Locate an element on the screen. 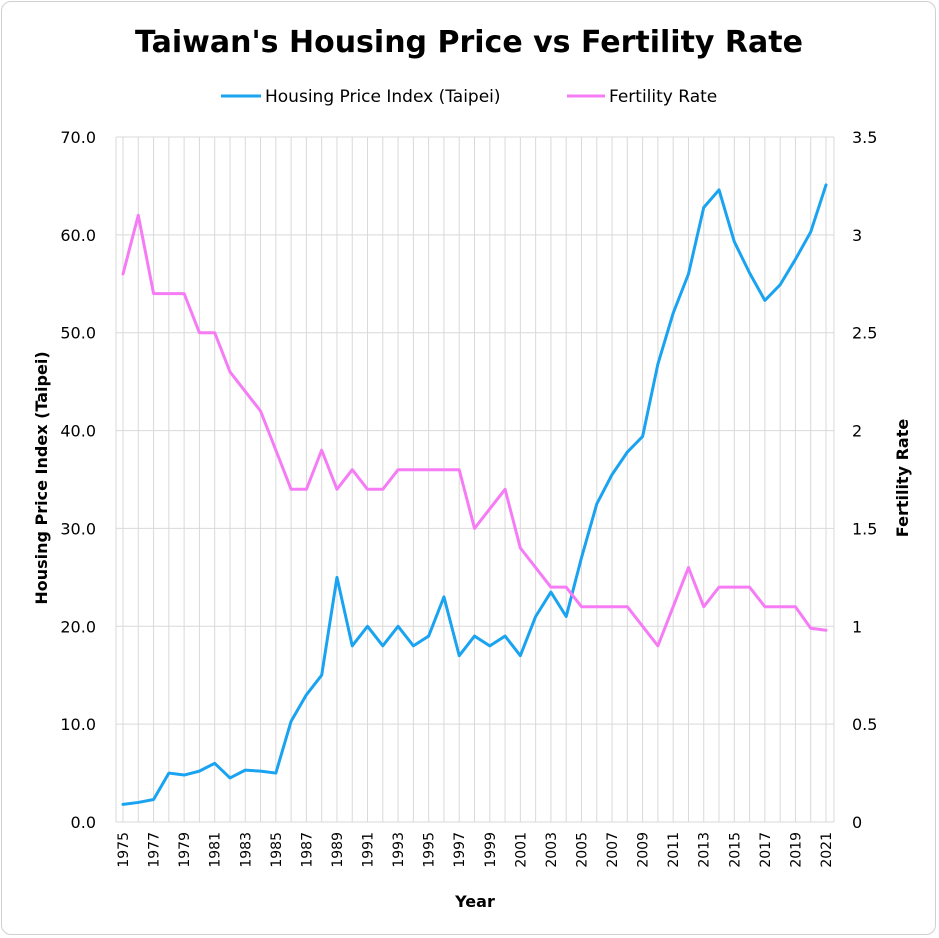 The image size is (939, 938). y-right-tick-label: 1 is located at coordinates (857, 626).